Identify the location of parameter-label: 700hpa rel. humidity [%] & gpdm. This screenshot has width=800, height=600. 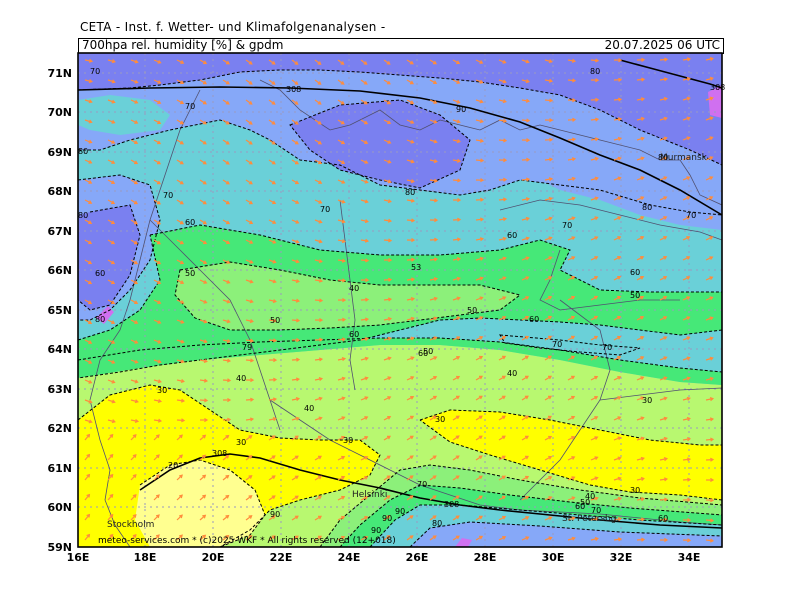
(183, 45).